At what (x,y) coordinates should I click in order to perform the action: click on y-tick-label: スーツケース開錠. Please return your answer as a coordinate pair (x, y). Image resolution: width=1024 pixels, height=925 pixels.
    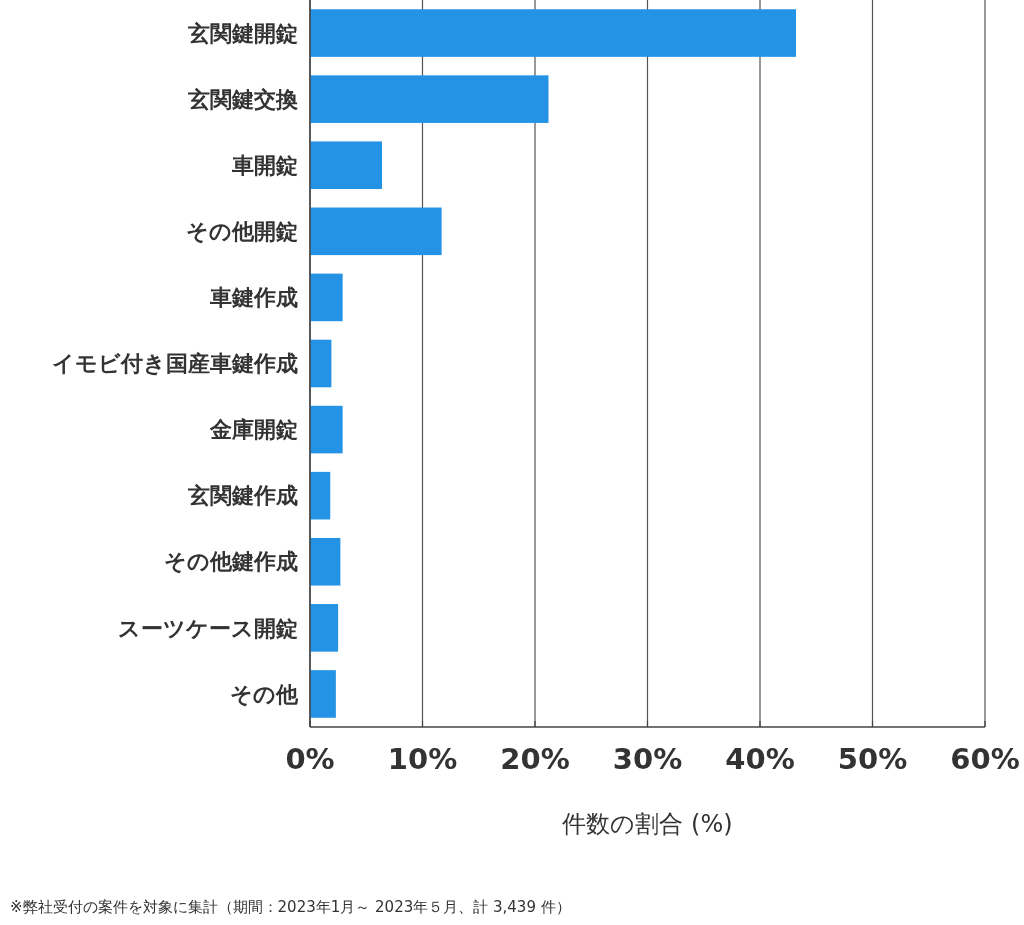
    Looking at the image, I should click on (208, 628).